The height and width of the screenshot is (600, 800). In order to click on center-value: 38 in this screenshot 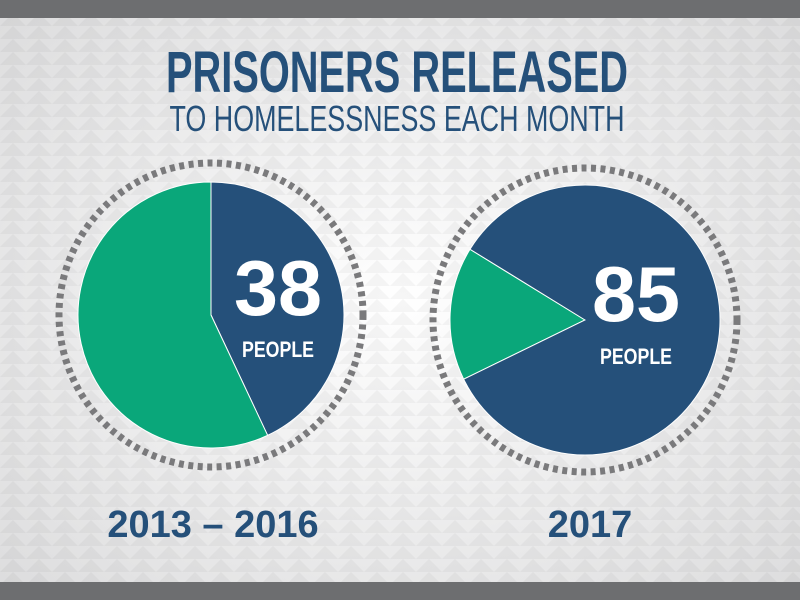, I will do `click(278, 288)`.